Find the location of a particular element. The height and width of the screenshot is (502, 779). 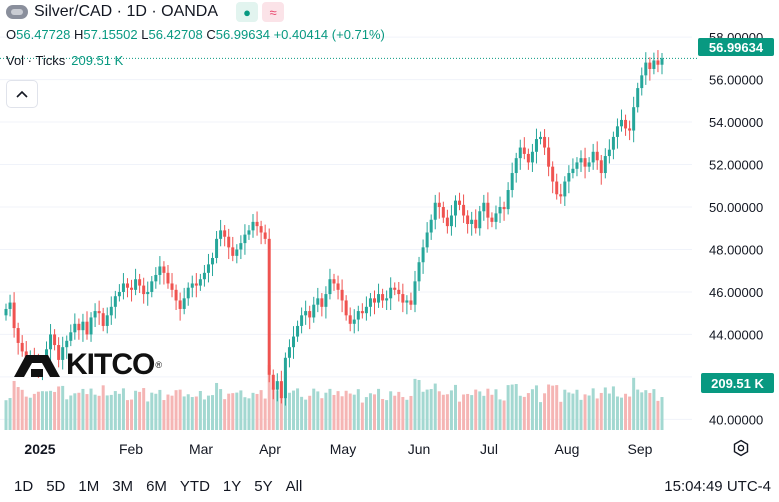

compare-button: ≈ is located at coordinates (273, 12).